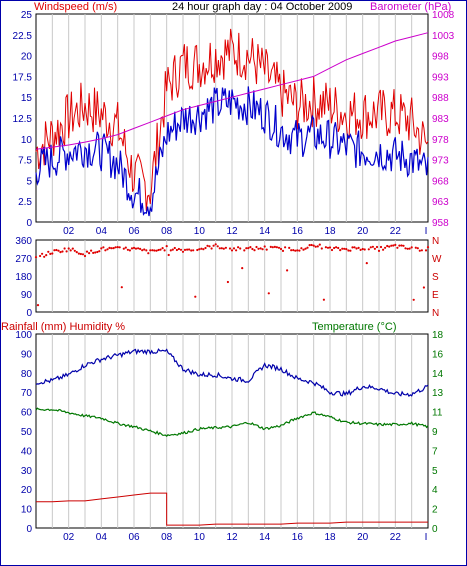 This screenshot has width=467, height=566. What do you see at coordinates (265, 537) in the screenshot?
I see `humidity-time-axis-tick-label: 14` at bounding box center [265, 537].